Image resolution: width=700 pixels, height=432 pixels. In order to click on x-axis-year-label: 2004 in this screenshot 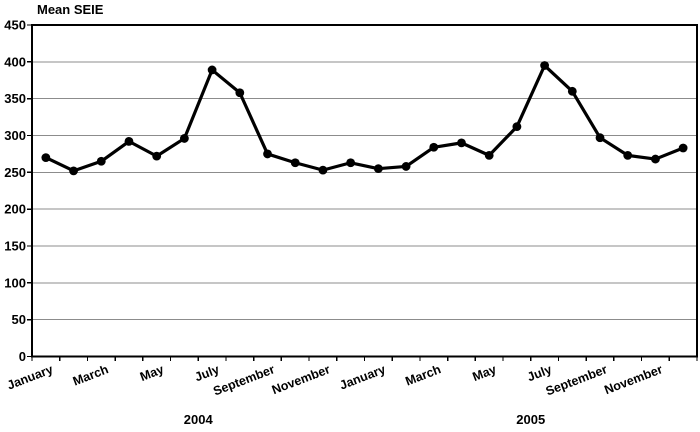, I will do `click(199, 419)`.